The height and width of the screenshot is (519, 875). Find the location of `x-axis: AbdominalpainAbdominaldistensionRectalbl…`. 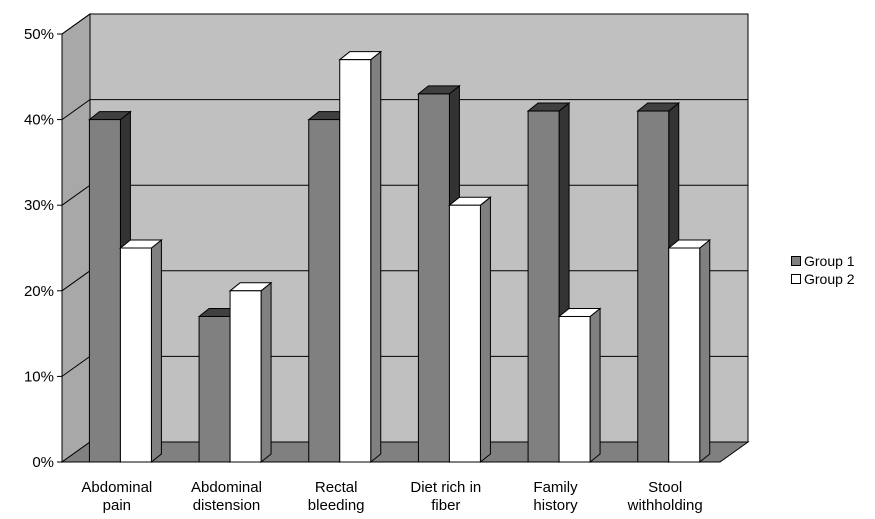

x-axis: AbdominalpainAbdominaldistensionRectalbl… is located at coordinates (391, 496).